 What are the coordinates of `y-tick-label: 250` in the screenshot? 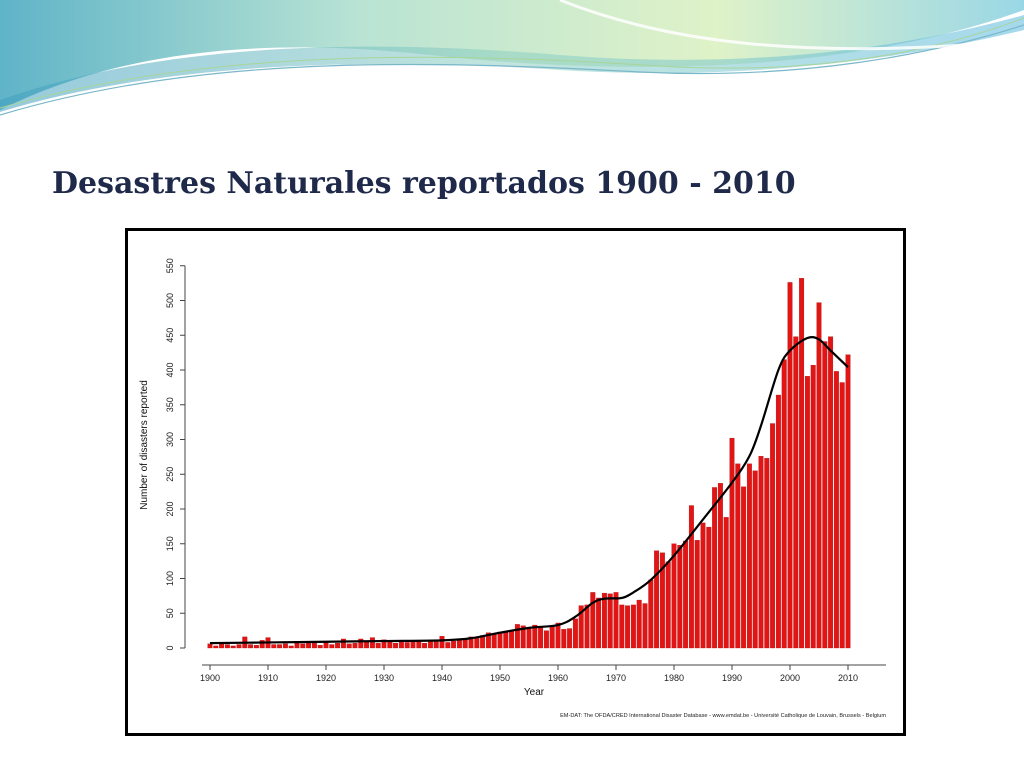 It's located at (170, 474).